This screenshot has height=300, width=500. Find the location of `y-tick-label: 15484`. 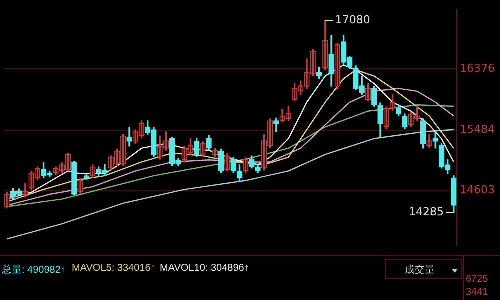

y-tick-label: 15484 is located at coordinates (478, 129).